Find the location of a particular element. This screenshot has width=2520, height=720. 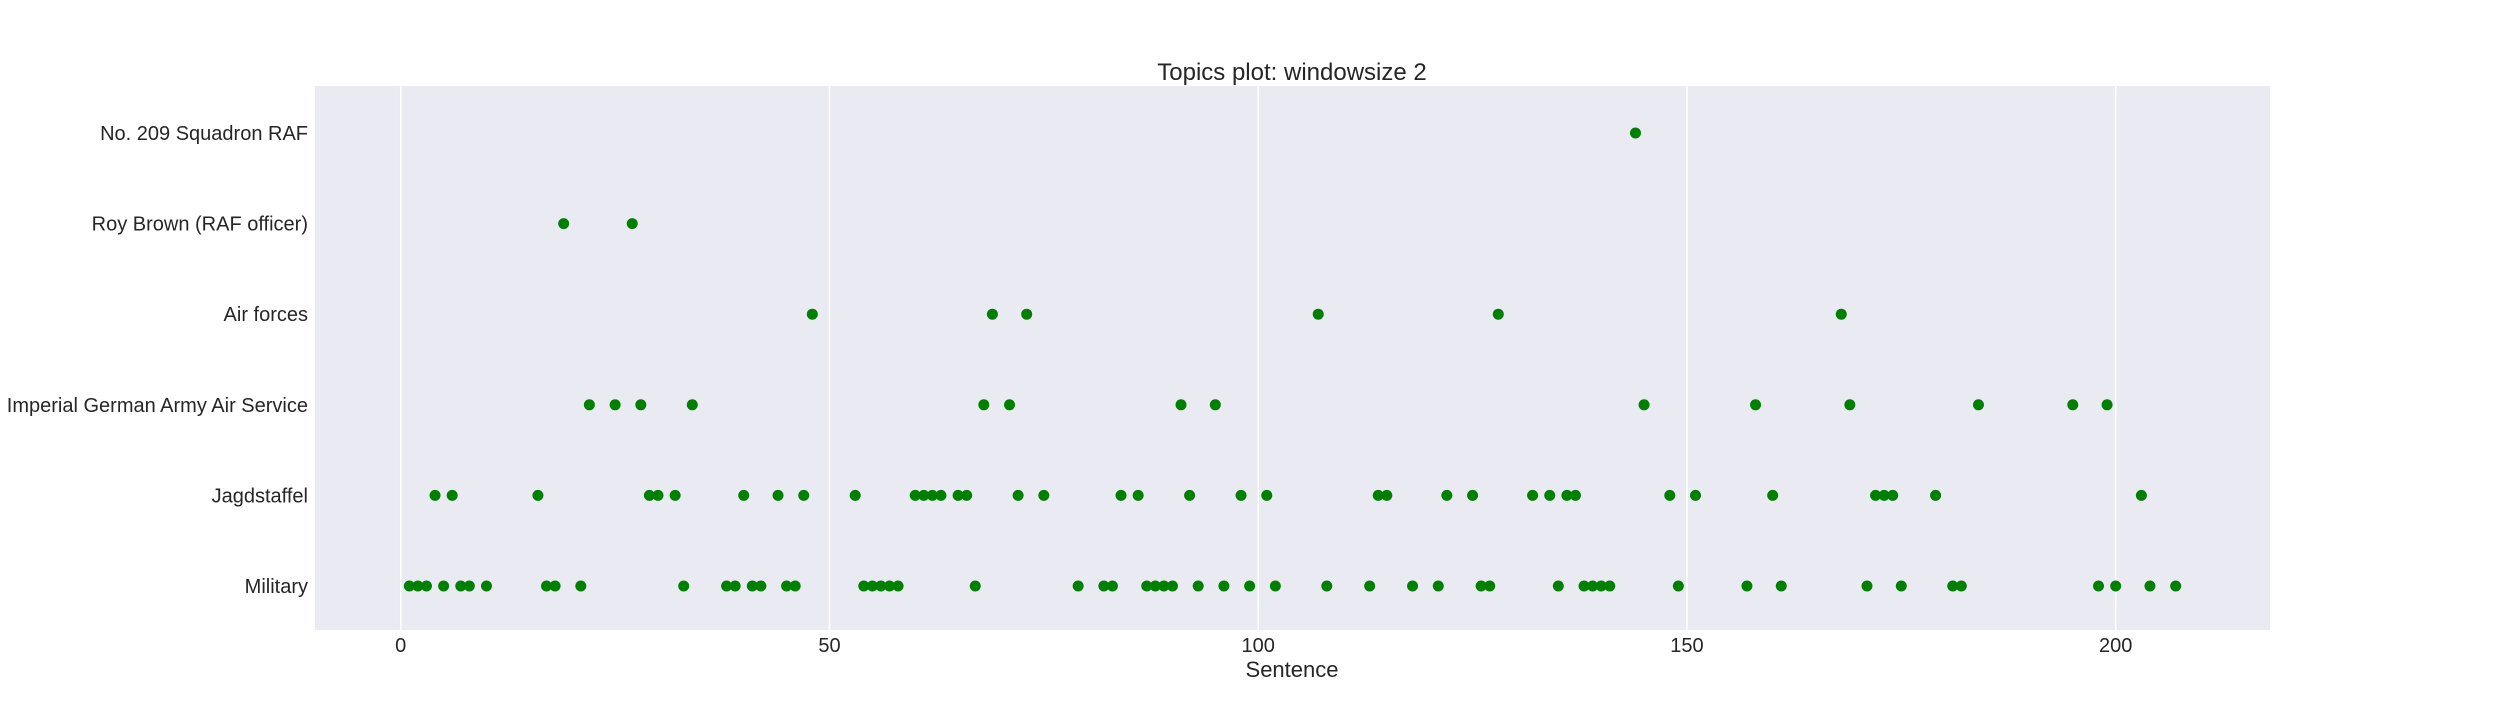

x-tick-labels: 0 50 100 150 200 is located at coordinates (1263, 646).